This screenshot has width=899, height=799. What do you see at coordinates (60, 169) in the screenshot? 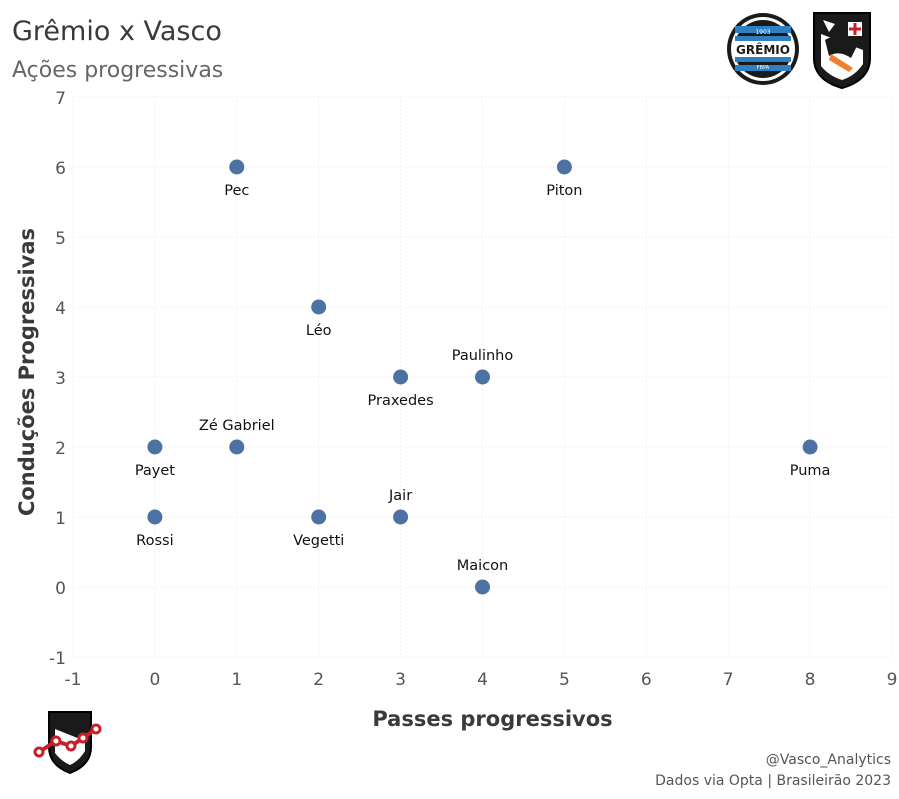
I see `y-tick-label: 6` at bounding box center [60, 169].